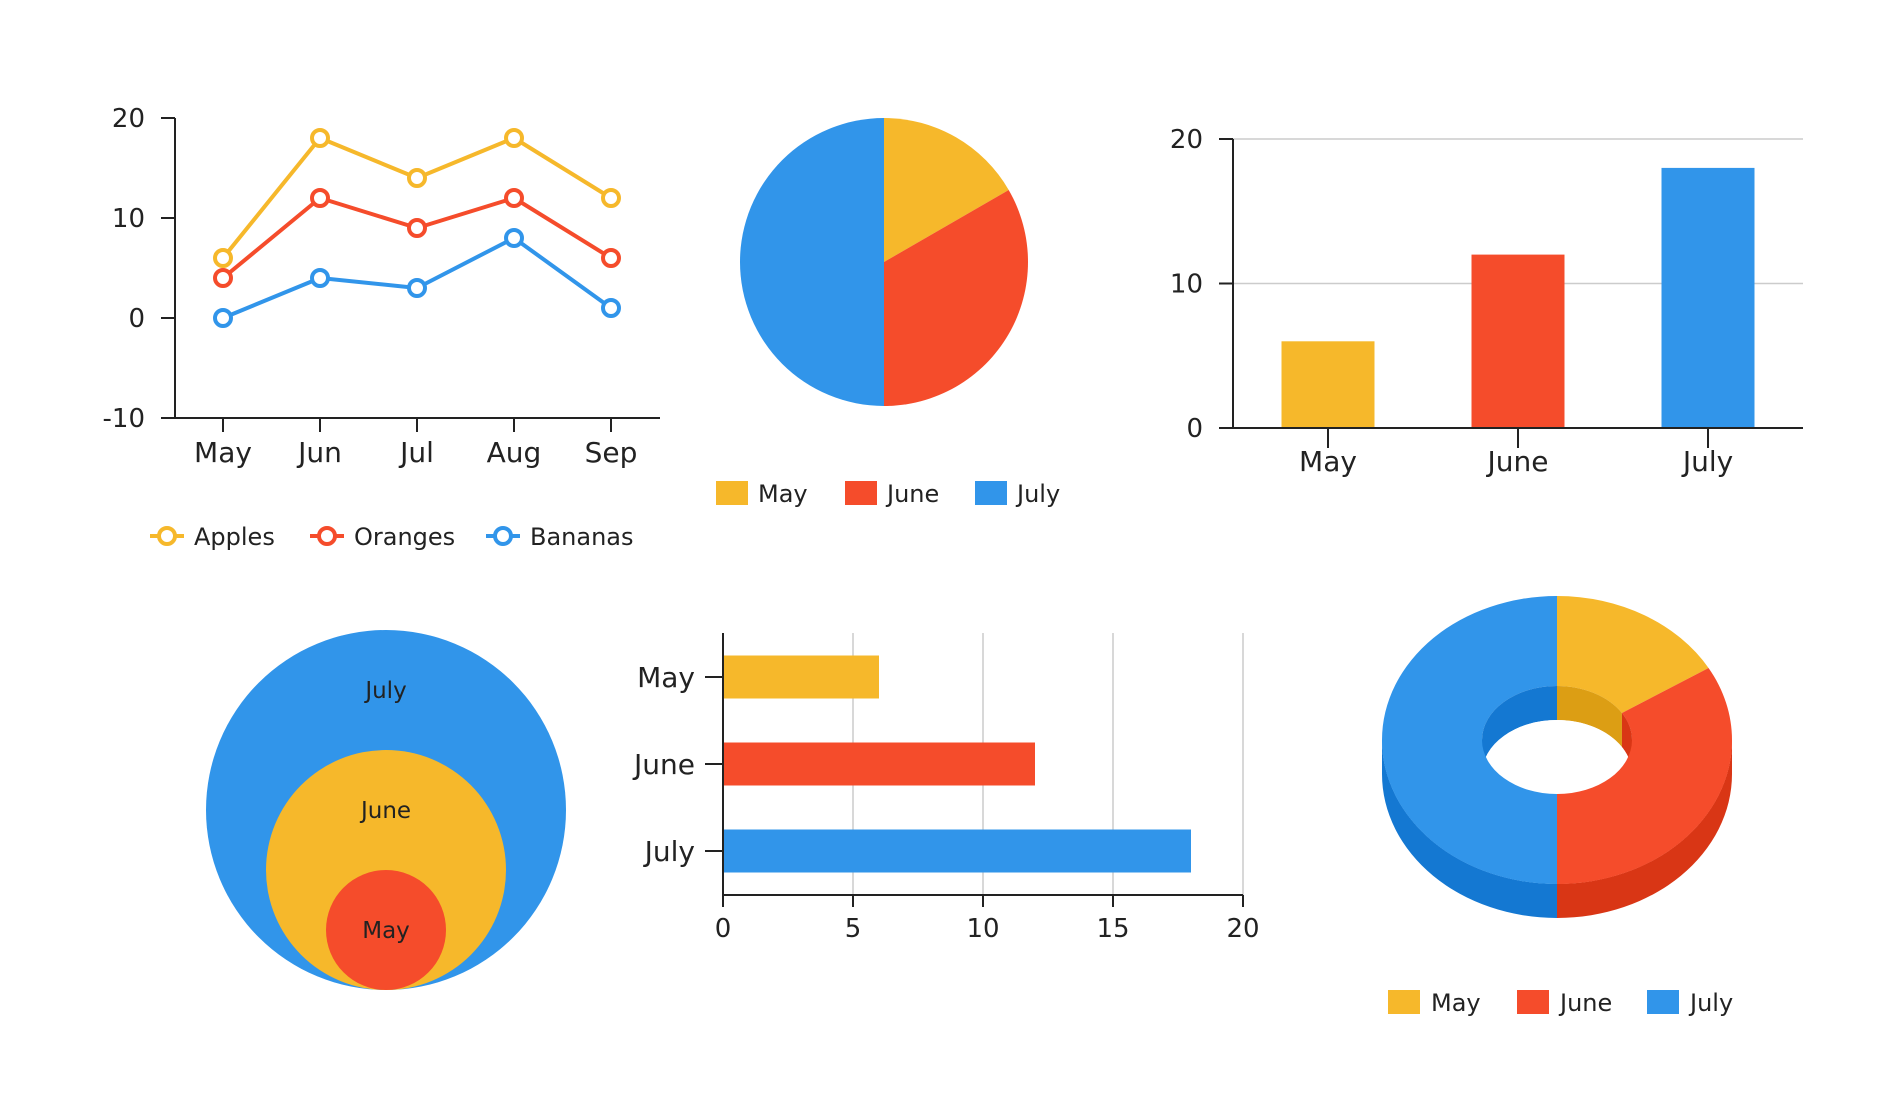  What do you see at coordinates (1112, 929) in the screenshot?
I see `hbar-x-tick-label: 15` at bounding box center [1112, 929].